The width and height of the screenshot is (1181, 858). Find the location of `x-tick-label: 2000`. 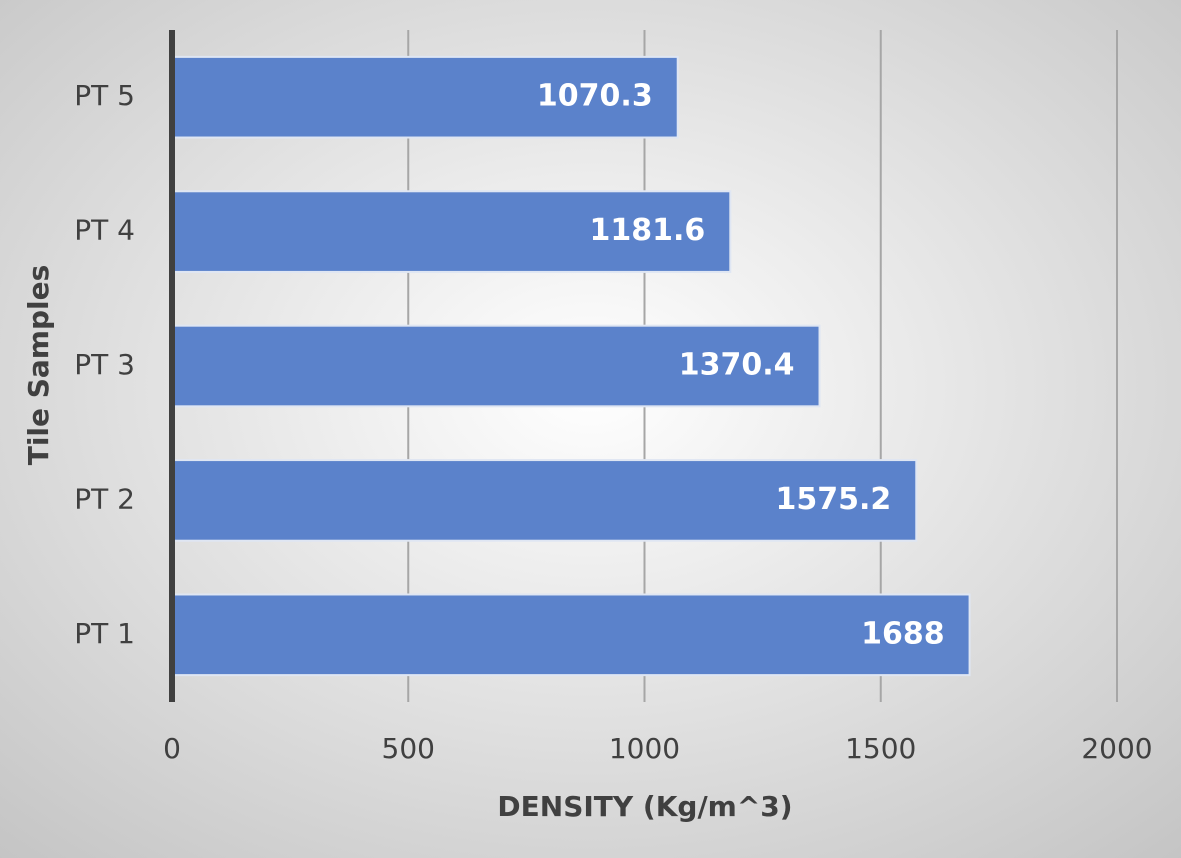

x-tick-label: 2000 is located at coordinates (1116, 748).